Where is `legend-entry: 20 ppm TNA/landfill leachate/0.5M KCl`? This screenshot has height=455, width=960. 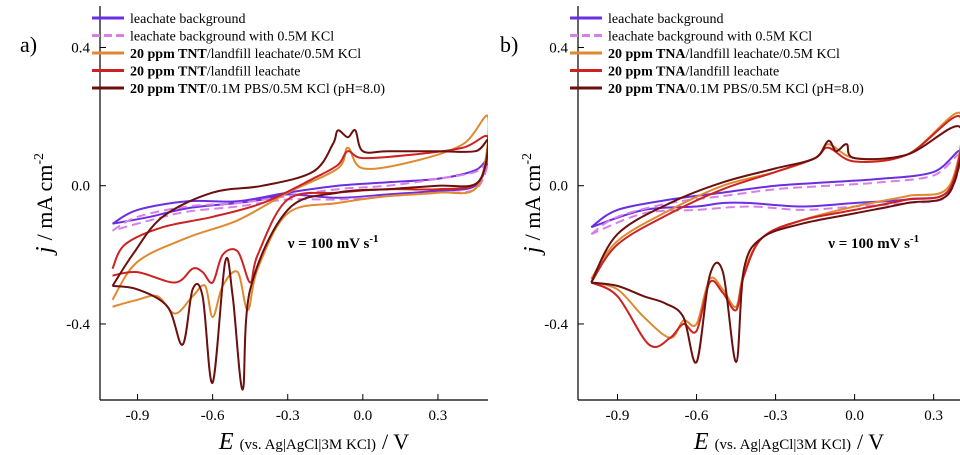 legend-entry: 20 ppm TNA/landfill leachate/0.5M KCl is located at coordinates (724, 54).